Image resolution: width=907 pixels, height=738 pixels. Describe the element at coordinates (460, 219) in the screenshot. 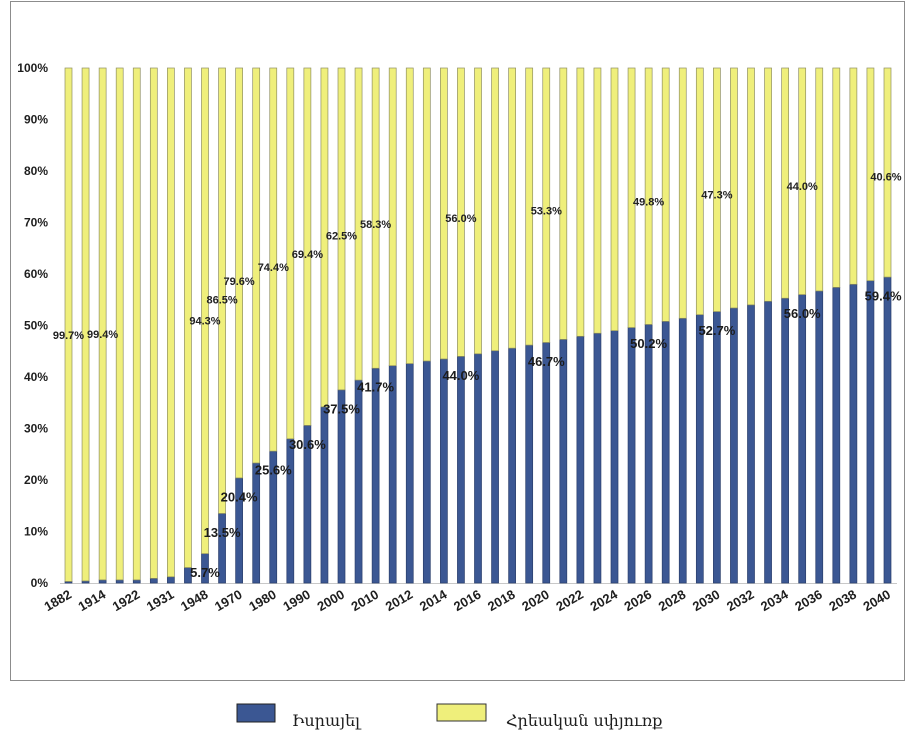

I see `data-label-diaspora: 56.0%` at that location.